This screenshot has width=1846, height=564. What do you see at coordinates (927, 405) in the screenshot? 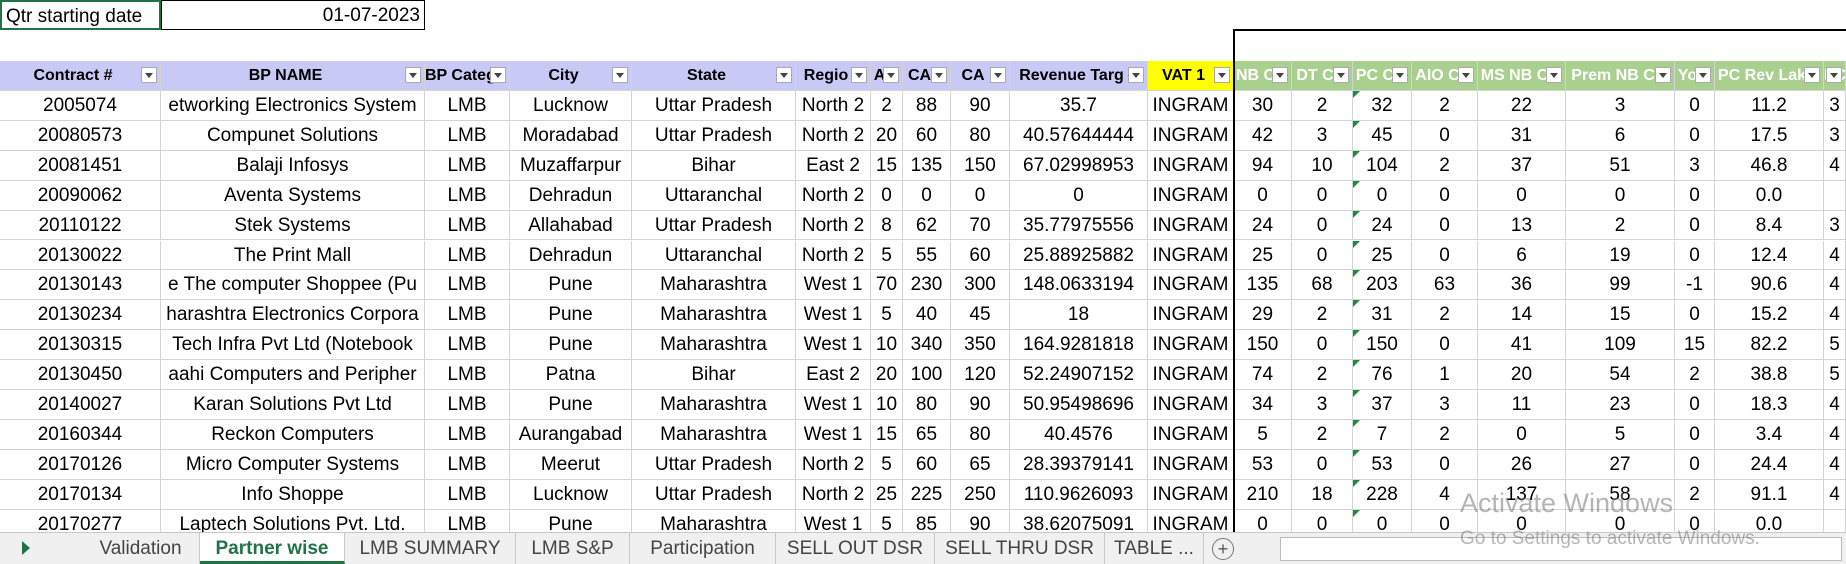
I see `cell: 80` at bounding box center [927, 405].